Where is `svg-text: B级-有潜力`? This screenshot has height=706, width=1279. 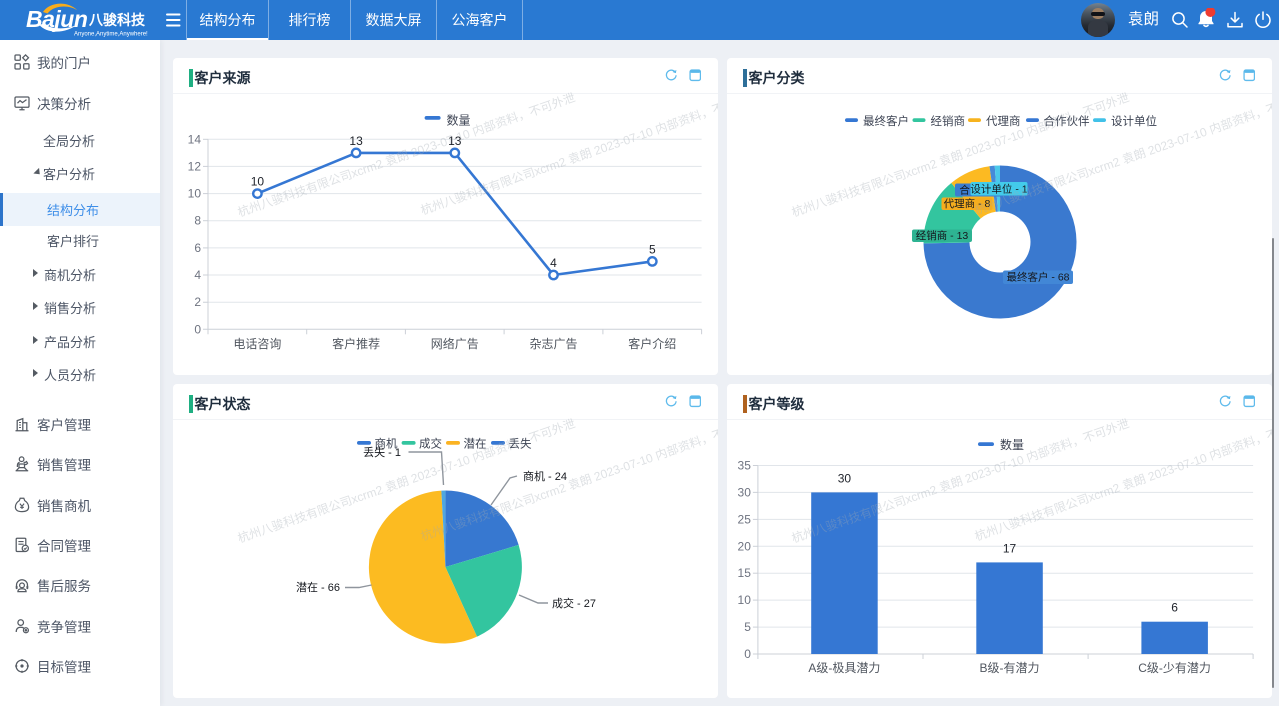
svg-text: B级-有潜力 is located at coordinates (1009, 668).